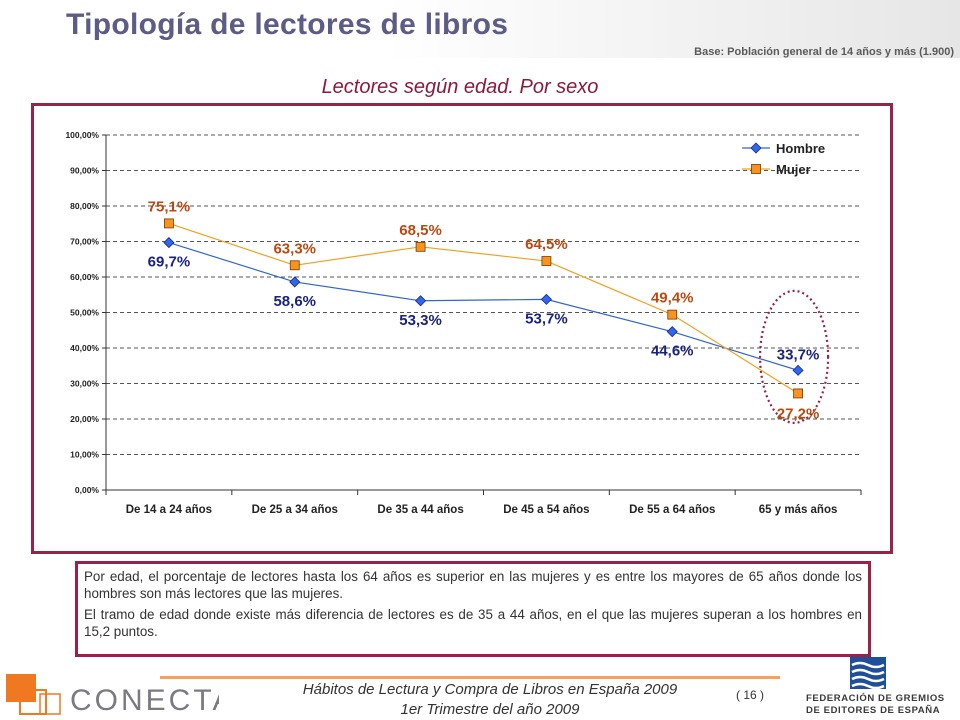  I want to click on footer-divider, so click(470, 677).